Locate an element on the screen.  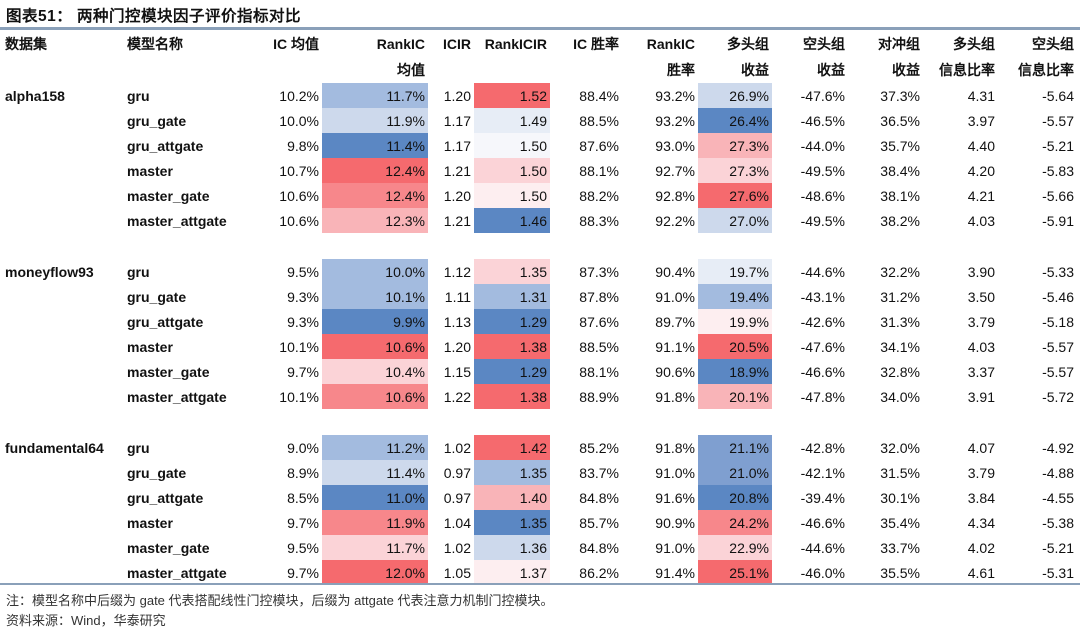
rankic-cell: 11.9% is located at coordinates (375, 120).